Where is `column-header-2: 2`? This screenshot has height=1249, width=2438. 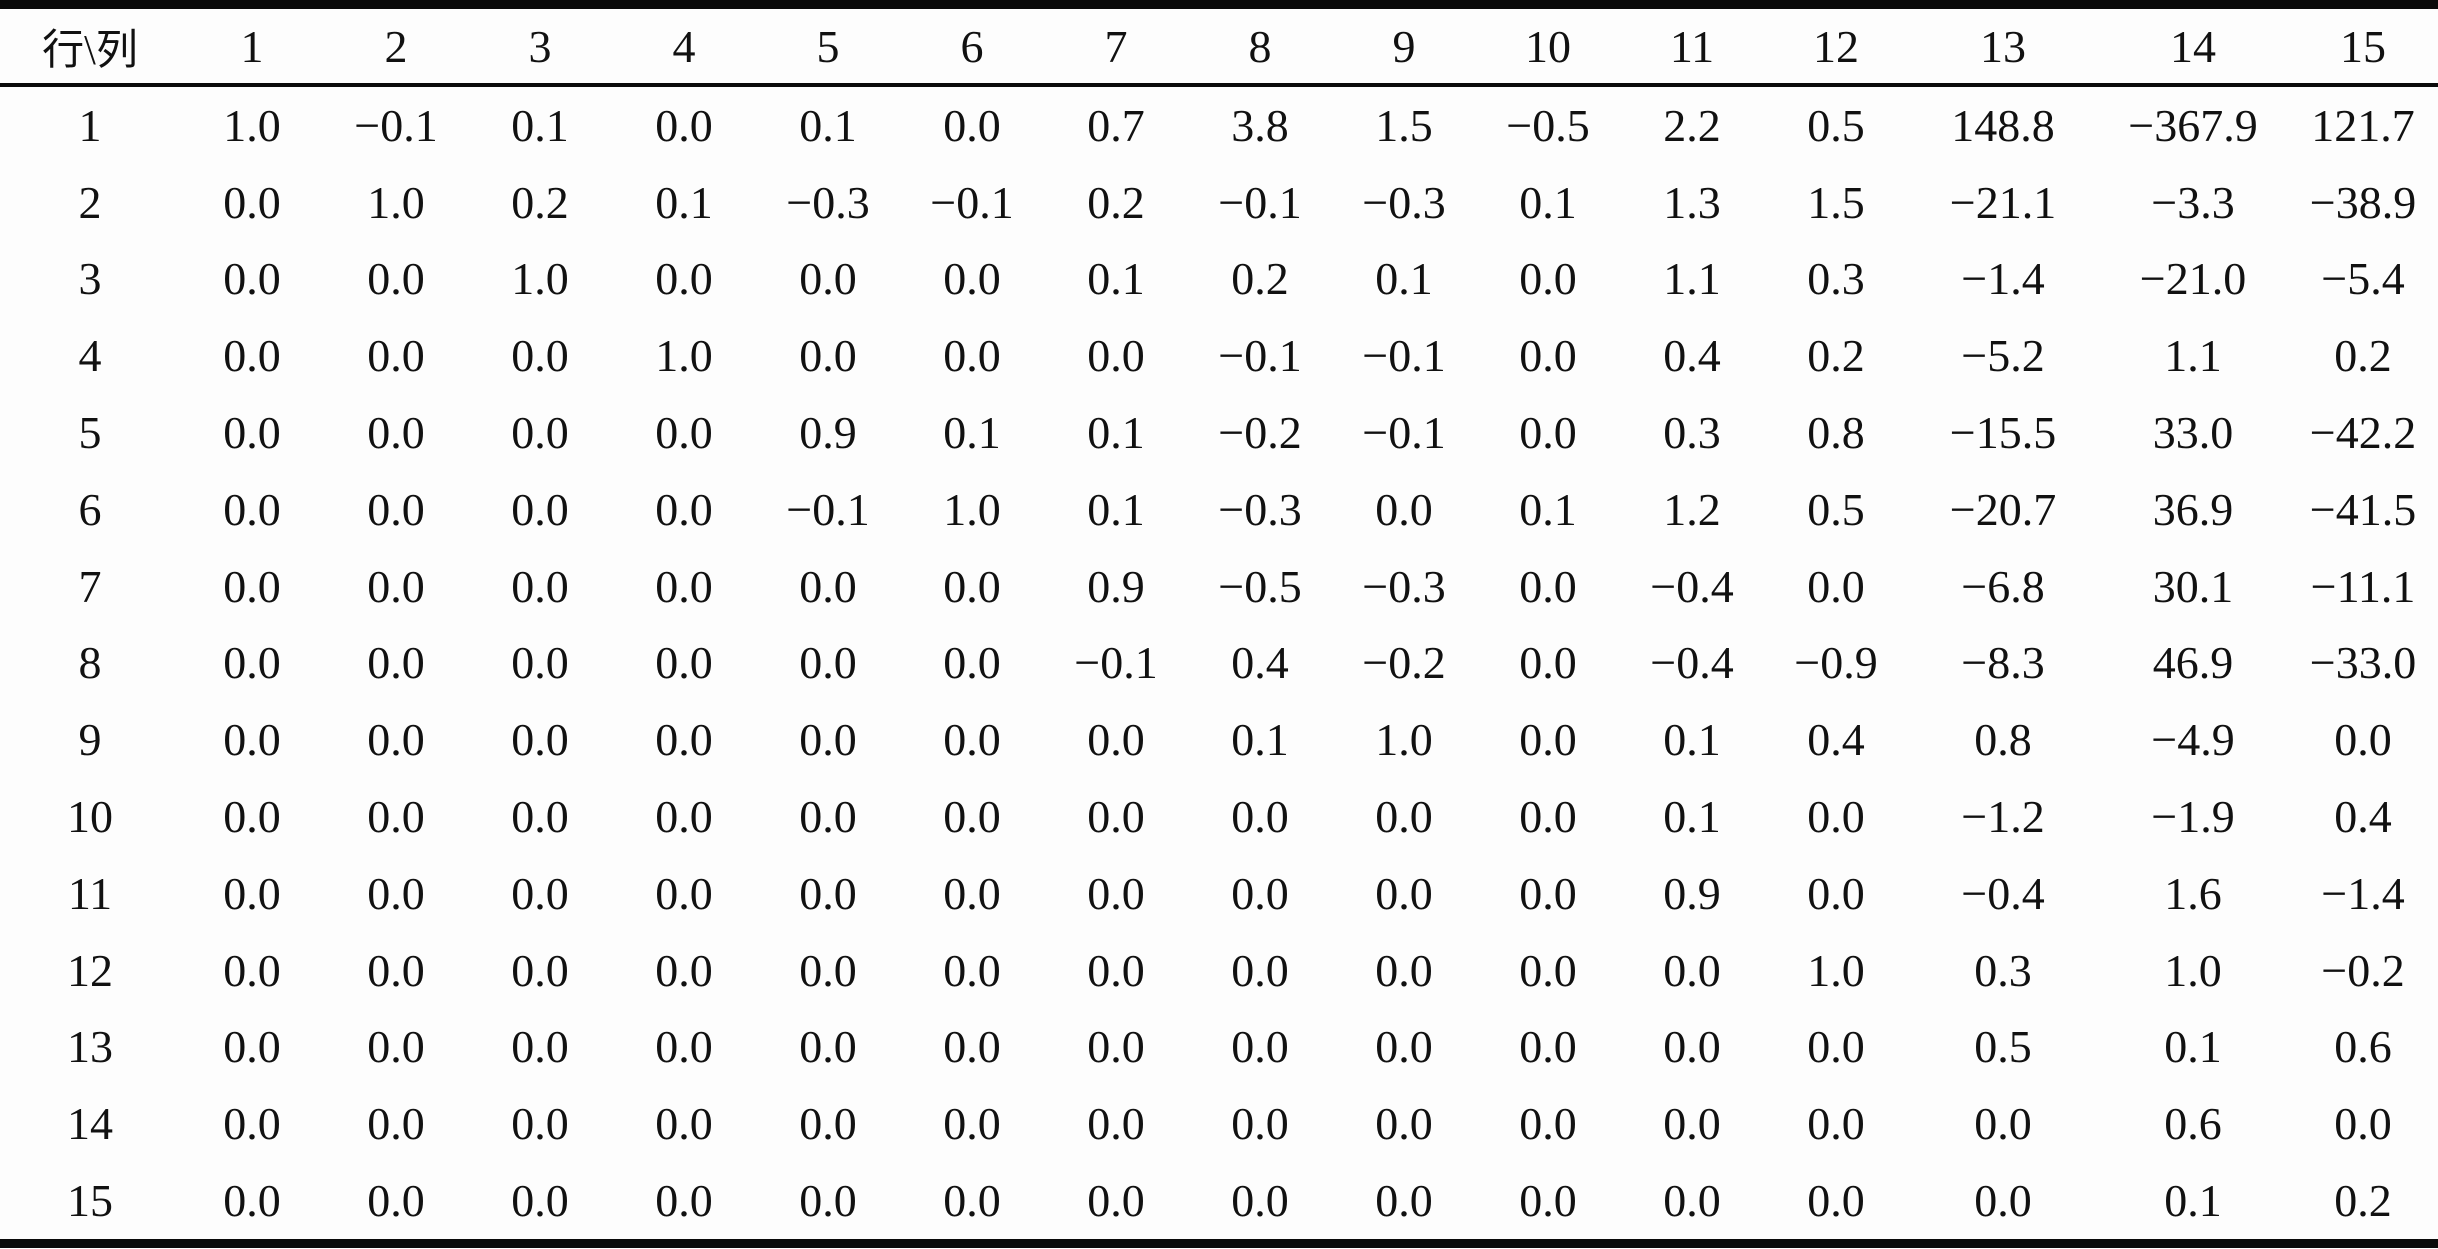
column-header-2: 2 is located at coordinates (396, 45).